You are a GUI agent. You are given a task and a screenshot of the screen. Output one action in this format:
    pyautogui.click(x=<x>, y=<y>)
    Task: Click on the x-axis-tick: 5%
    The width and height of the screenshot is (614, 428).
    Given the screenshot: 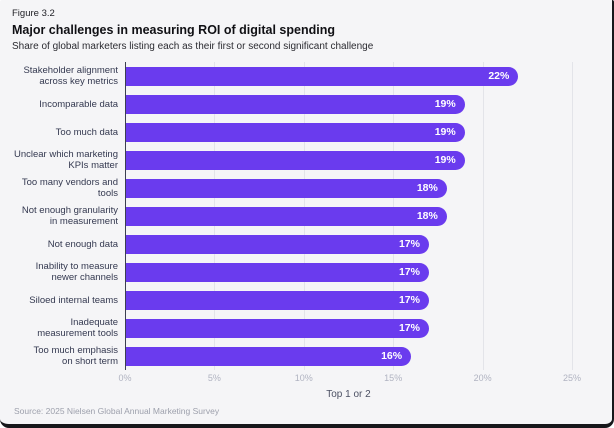 What is the action you would take?
    pyautogui.click(x=214, y=378)
    